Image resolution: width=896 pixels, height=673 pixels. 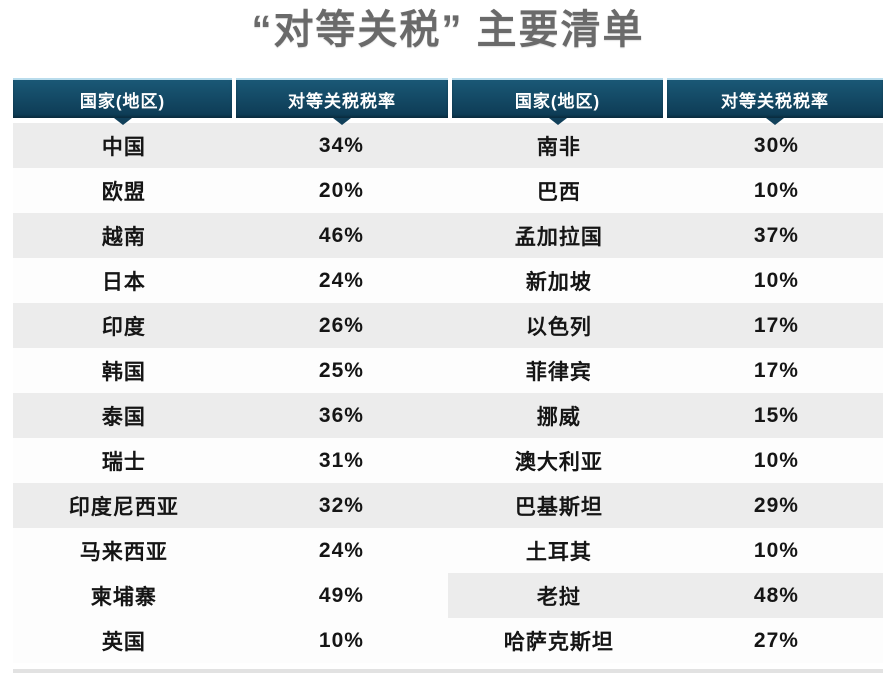 I want to click on country-cell: 澳大利亚, so click(x=558, y=462).